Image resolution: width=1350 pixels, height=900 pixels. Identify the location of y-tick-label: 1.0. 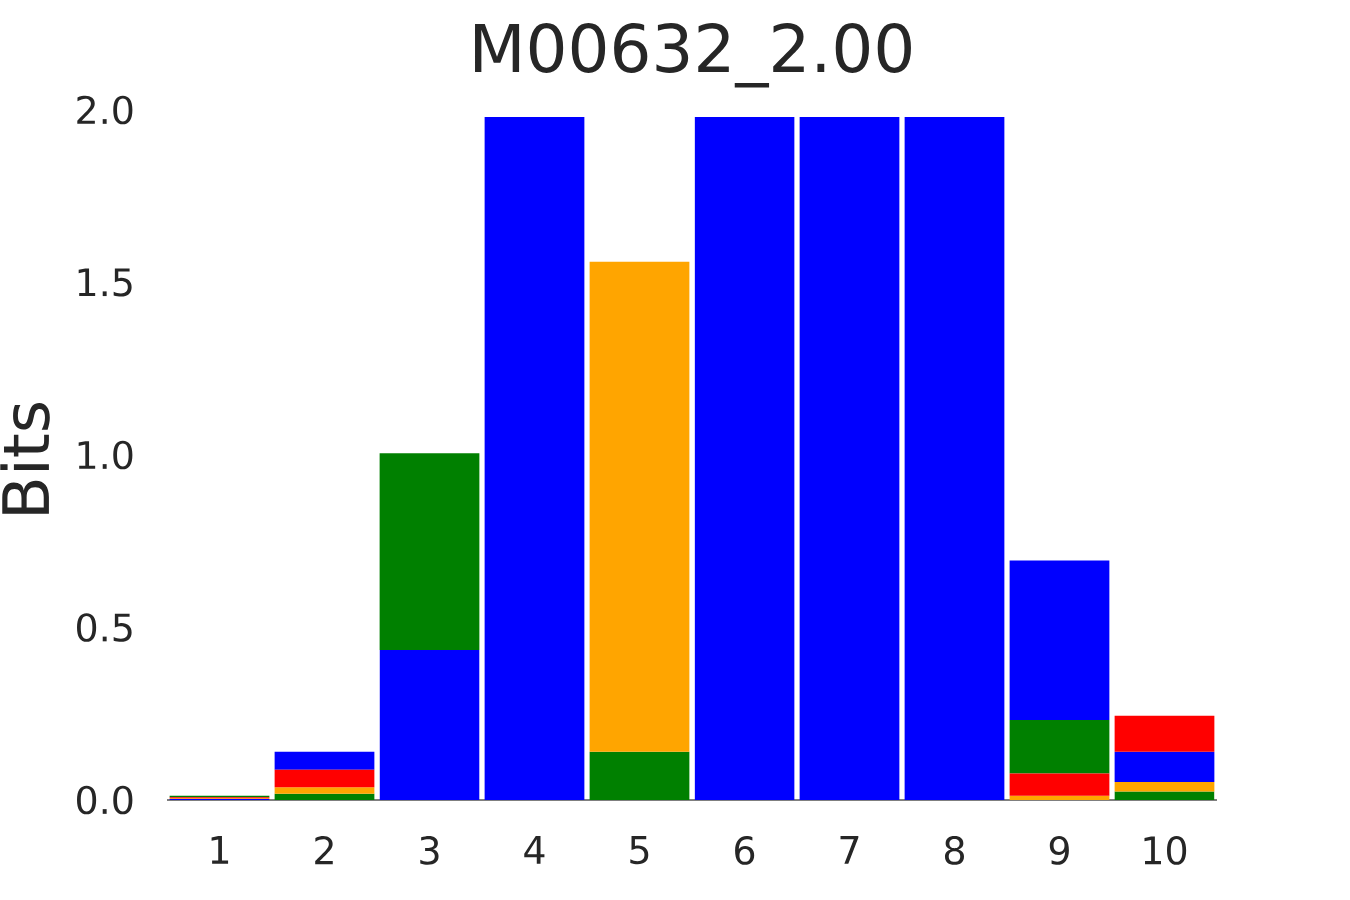
(105, 455).